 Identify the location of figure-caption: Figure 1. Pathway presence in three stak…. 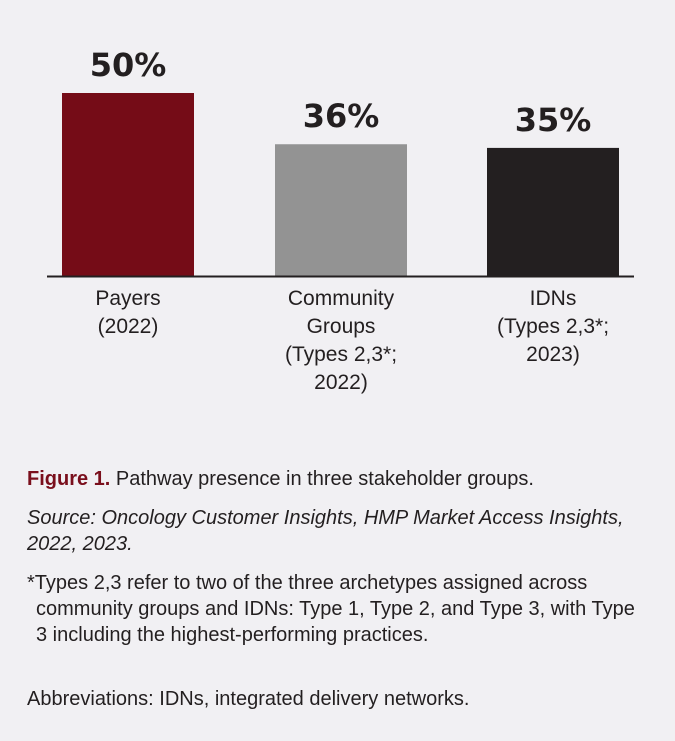
(342, 479).